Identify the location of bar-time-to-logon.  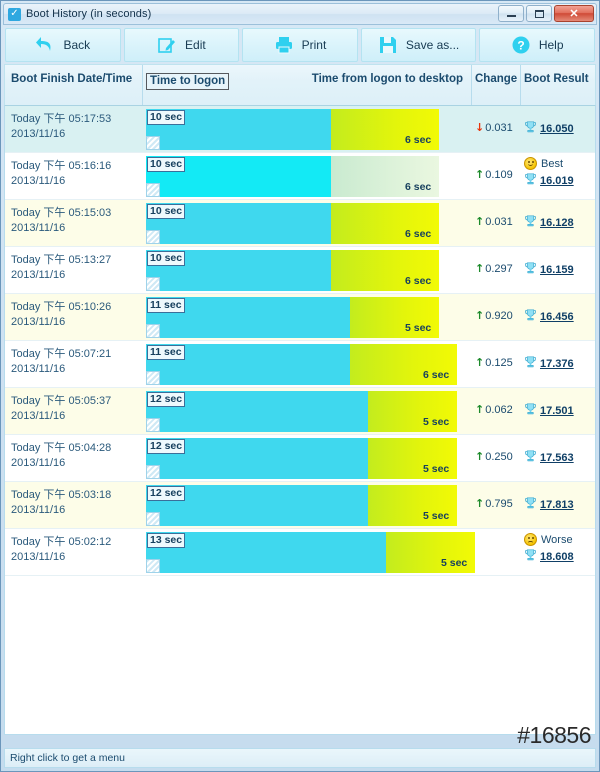
(266, 552).